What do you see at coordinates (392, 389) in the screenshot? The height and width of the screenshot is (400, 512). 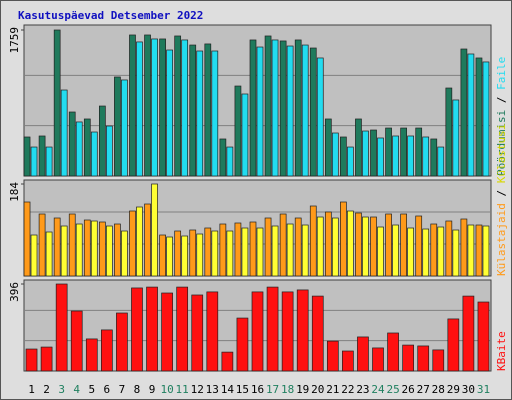 I see `x-tick-label: 25` at bounding box center [392, 389].